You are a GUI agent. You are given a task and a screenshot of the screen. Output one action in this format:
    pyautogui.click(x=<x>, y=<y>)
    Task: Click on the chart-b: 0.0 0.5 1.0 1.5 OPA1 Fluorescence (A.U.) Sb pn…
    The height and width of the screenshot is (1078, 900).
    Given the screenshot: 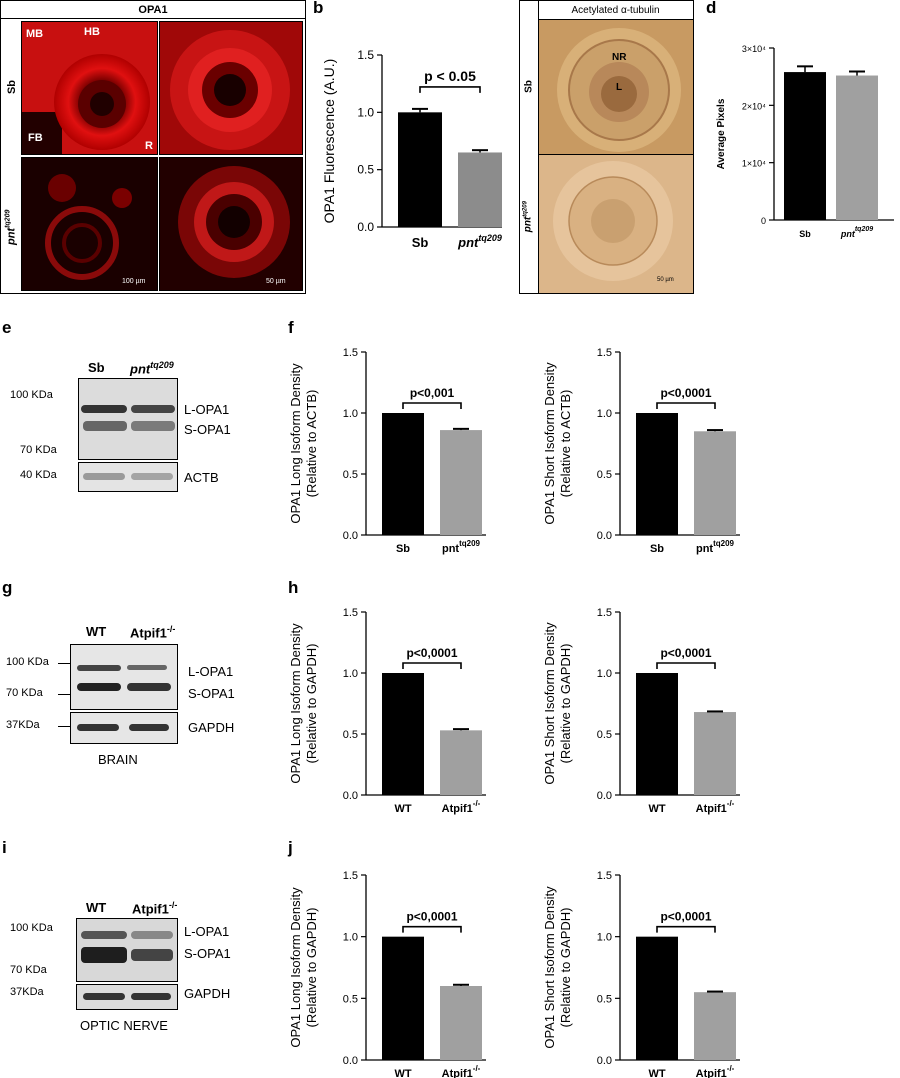 What is the action you would take?
    pyautogui.click(x=411, y=149)
    